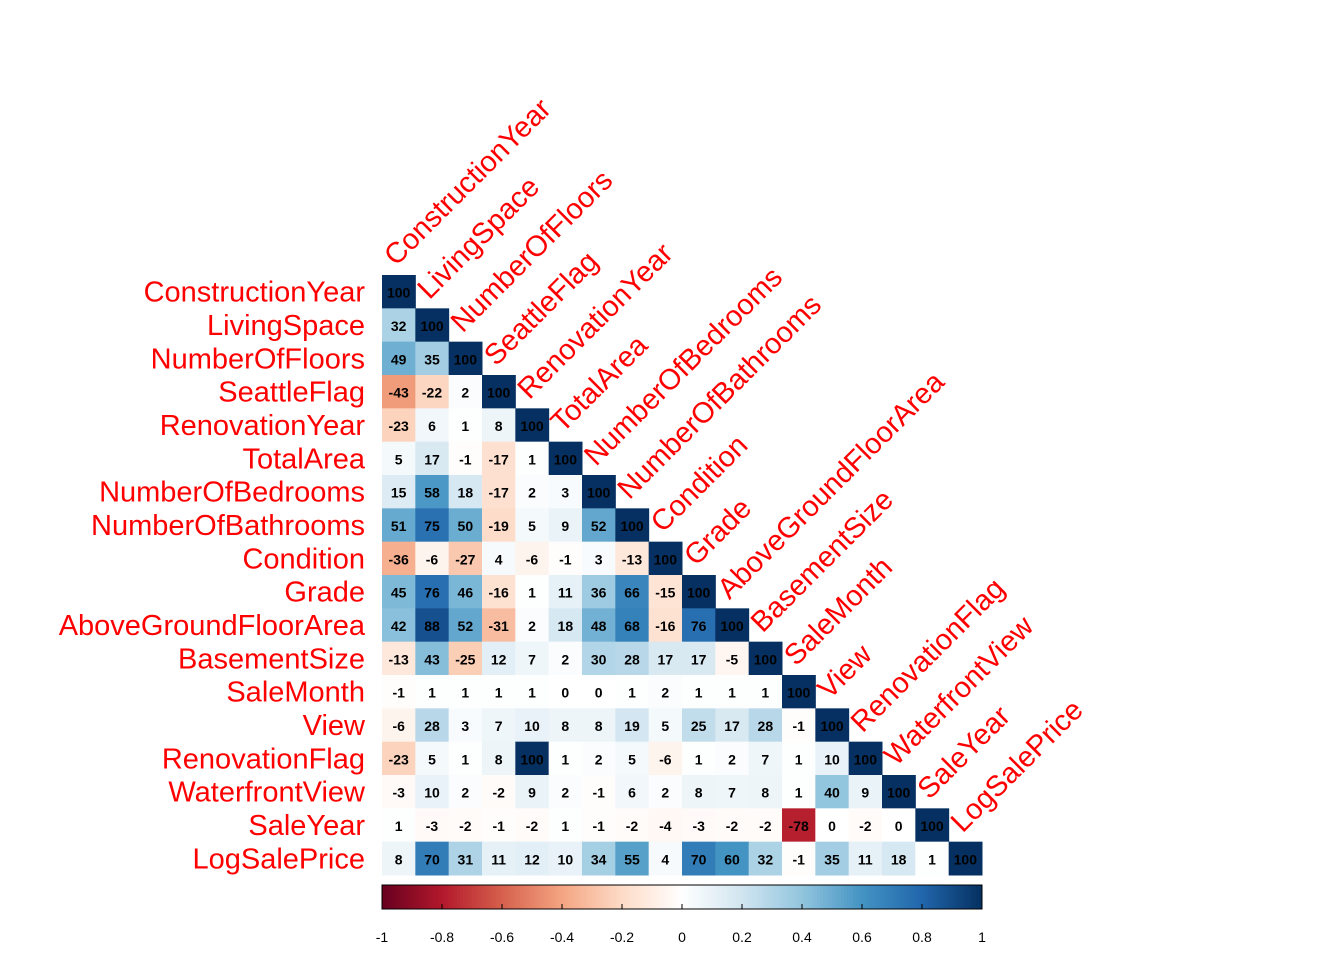 This screenshot has width=1344, height=960. Describe the element at coordinates (865, 859) in the screenshot. I see `cell-value-label: 11` at that location.